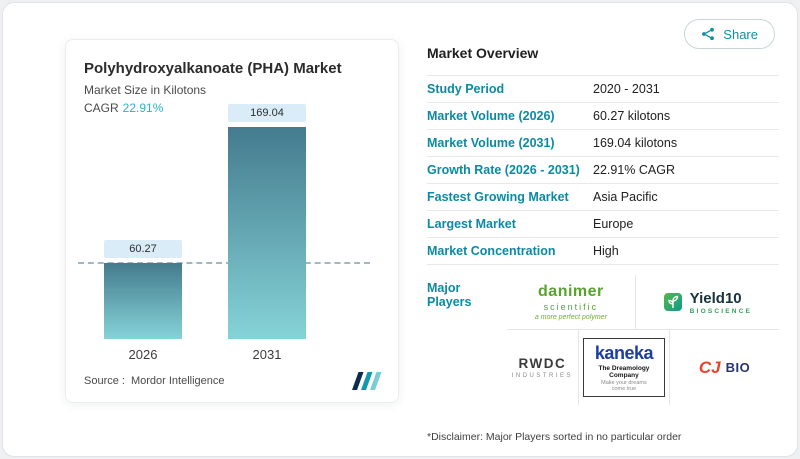 This screenshot has width=800, height=459. I want to click on row-value: 60.27 kilotons, so click(632, 116).